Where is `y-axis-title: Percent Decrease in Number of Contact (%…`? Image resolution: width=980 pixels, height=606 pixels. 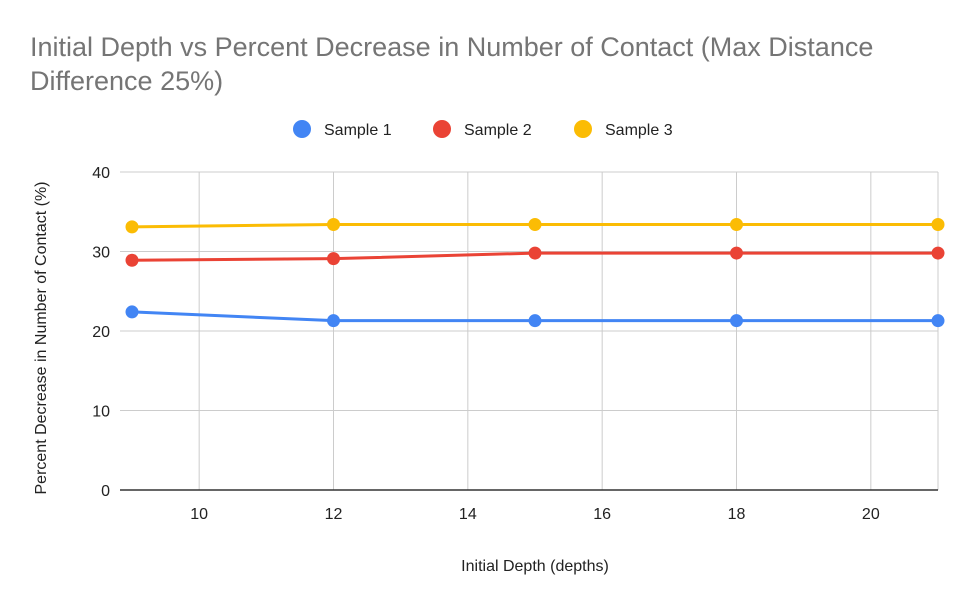 y-axis-title: Percent Decrease in Number of Contact (%… is located at coordinates (41, 337).